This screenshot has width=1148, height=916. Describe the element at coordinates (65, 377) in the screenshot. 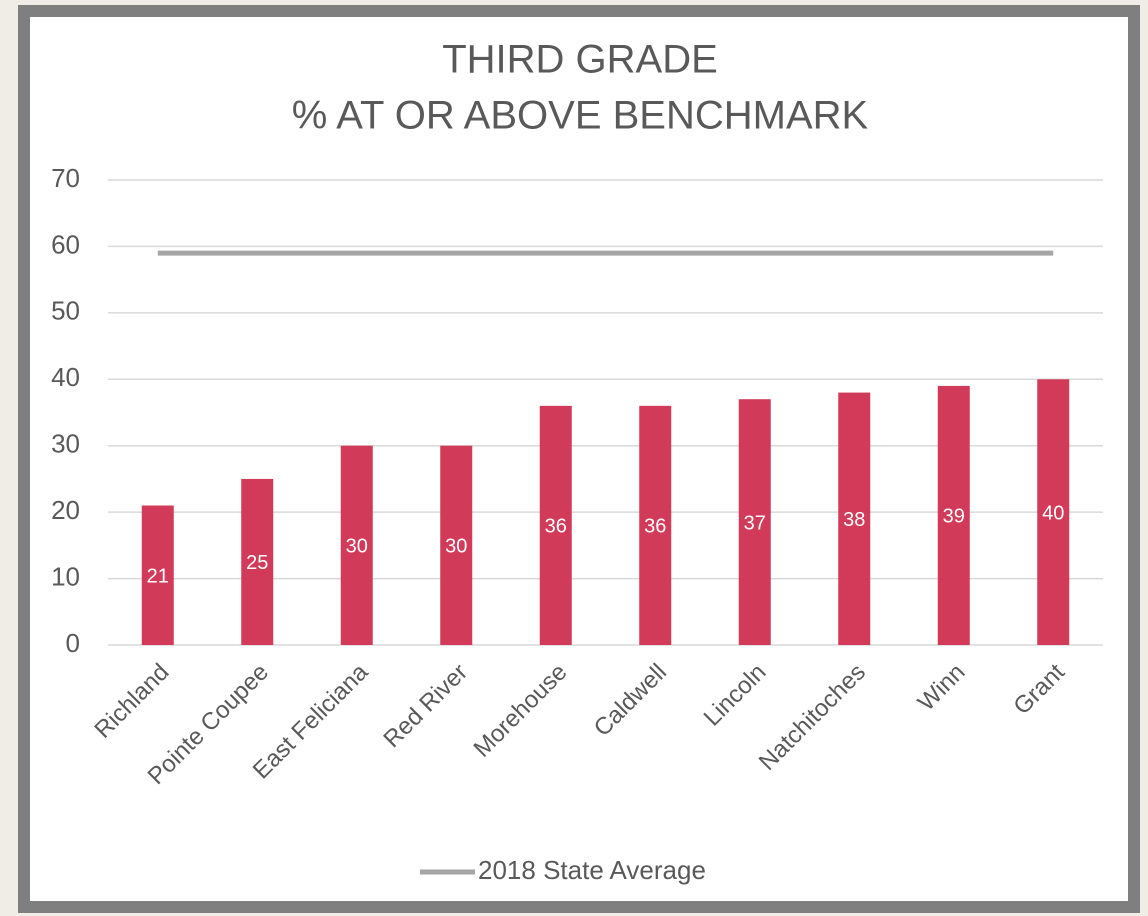

I see `y-tick-label: 40` at that location.